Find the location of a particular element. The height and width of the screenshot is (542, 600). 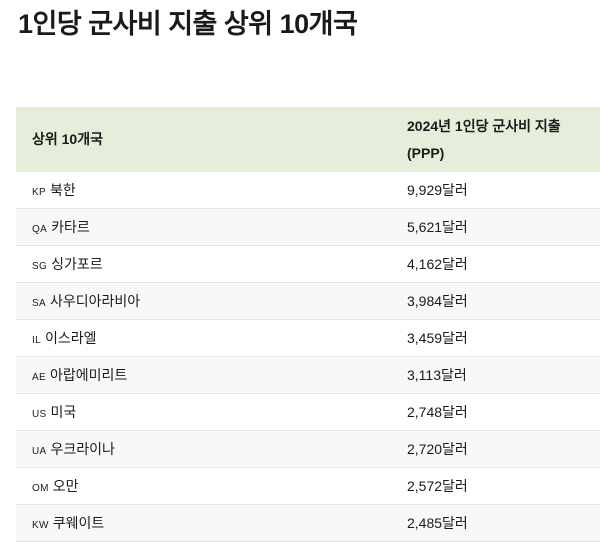

table-row: AE 아랍에미리트 3,113달러 is located at coordinates (308, 375).